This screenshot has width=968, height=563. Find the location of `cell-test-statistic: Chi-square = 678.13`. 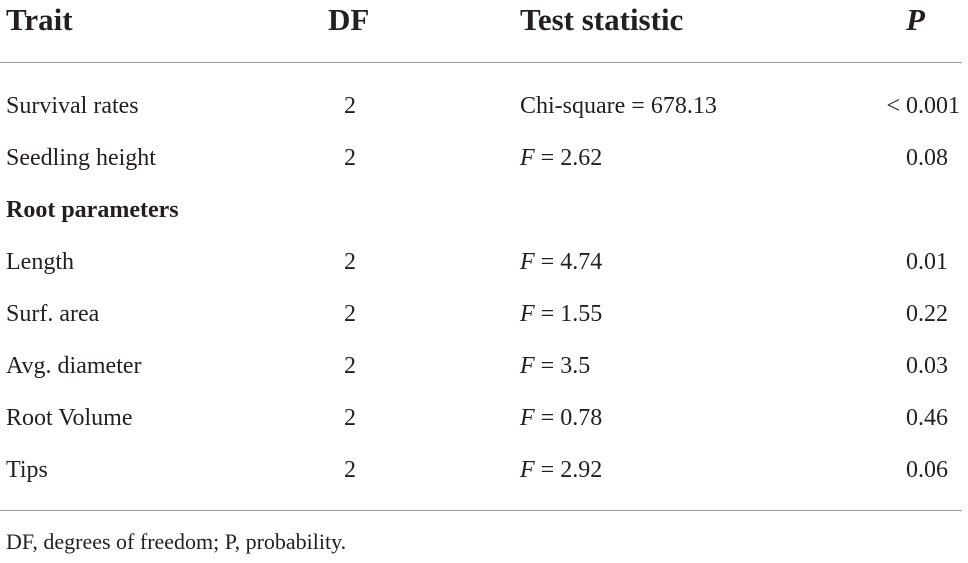

cell-test-statistic: Chi-square = 678.13 is located at coordinates (618, 106).